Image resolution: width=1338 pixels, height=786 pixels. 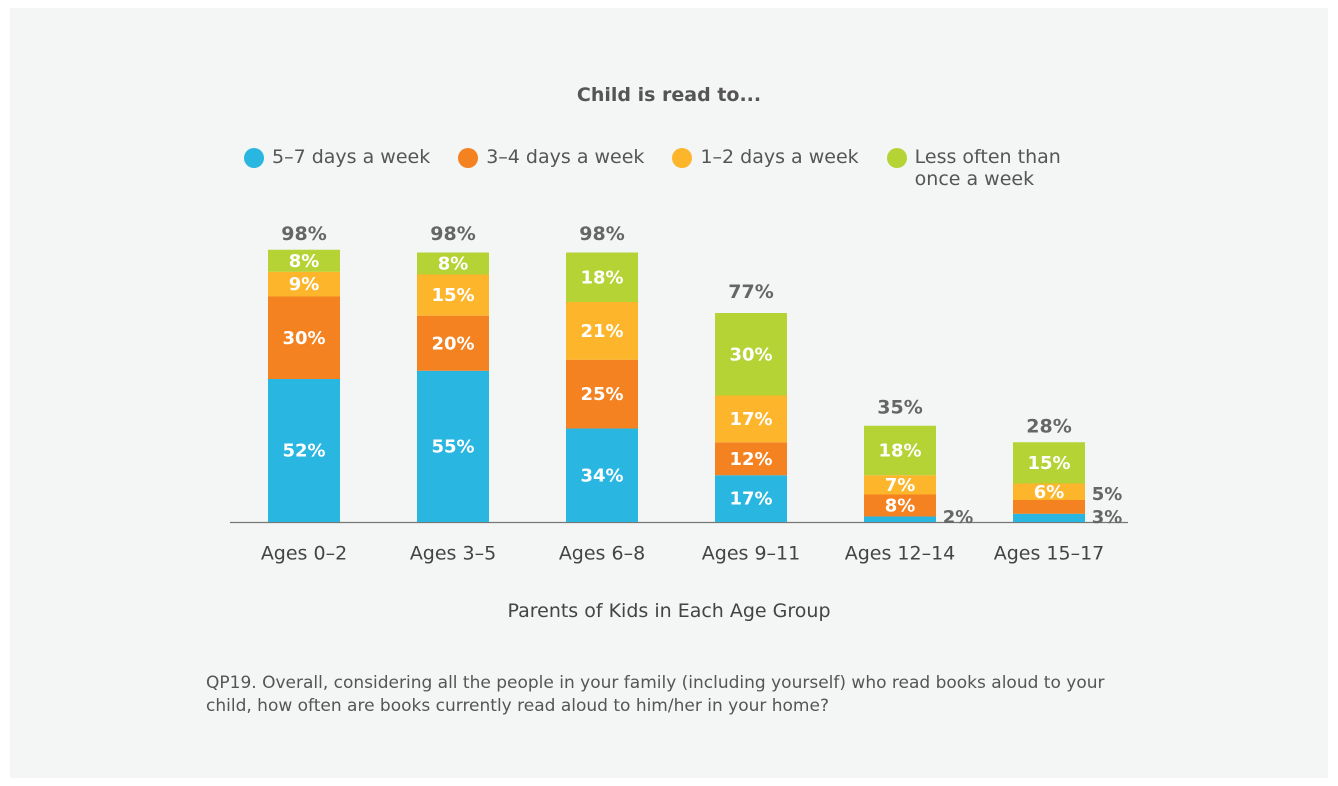 I want to click on data-label: 34%, so click(x=601, y=475).